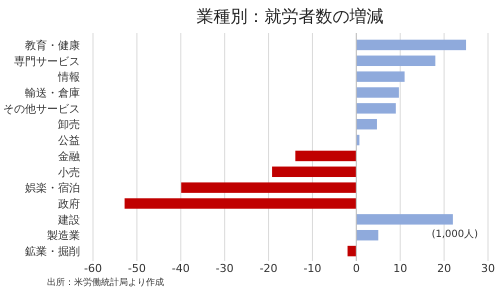 This screenshot has height=289, width=500. Describe the element at coordinates (105, 282) in the screenshot. I see `text: 出所：米労働統計局より作成` at that location.